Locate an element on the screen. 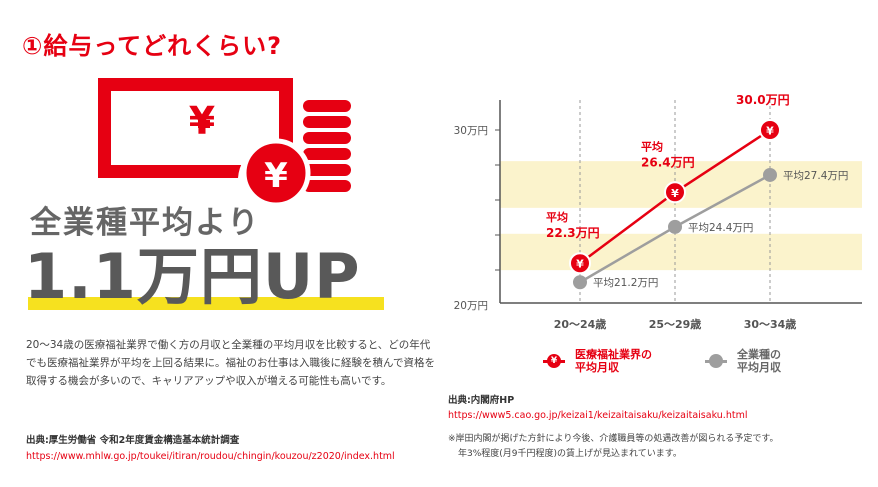  x-tick-label: 30～34歳 is located at coordinates (770, 324).